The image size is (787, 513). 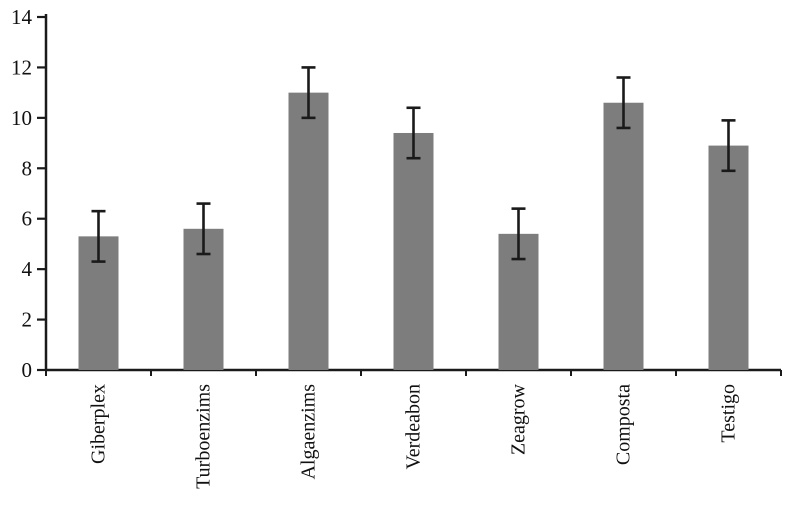 What do you see at coordinates (27, 320) in the screenshot?
I see `y-tick-label: 2` at bounding box center [27, 320].